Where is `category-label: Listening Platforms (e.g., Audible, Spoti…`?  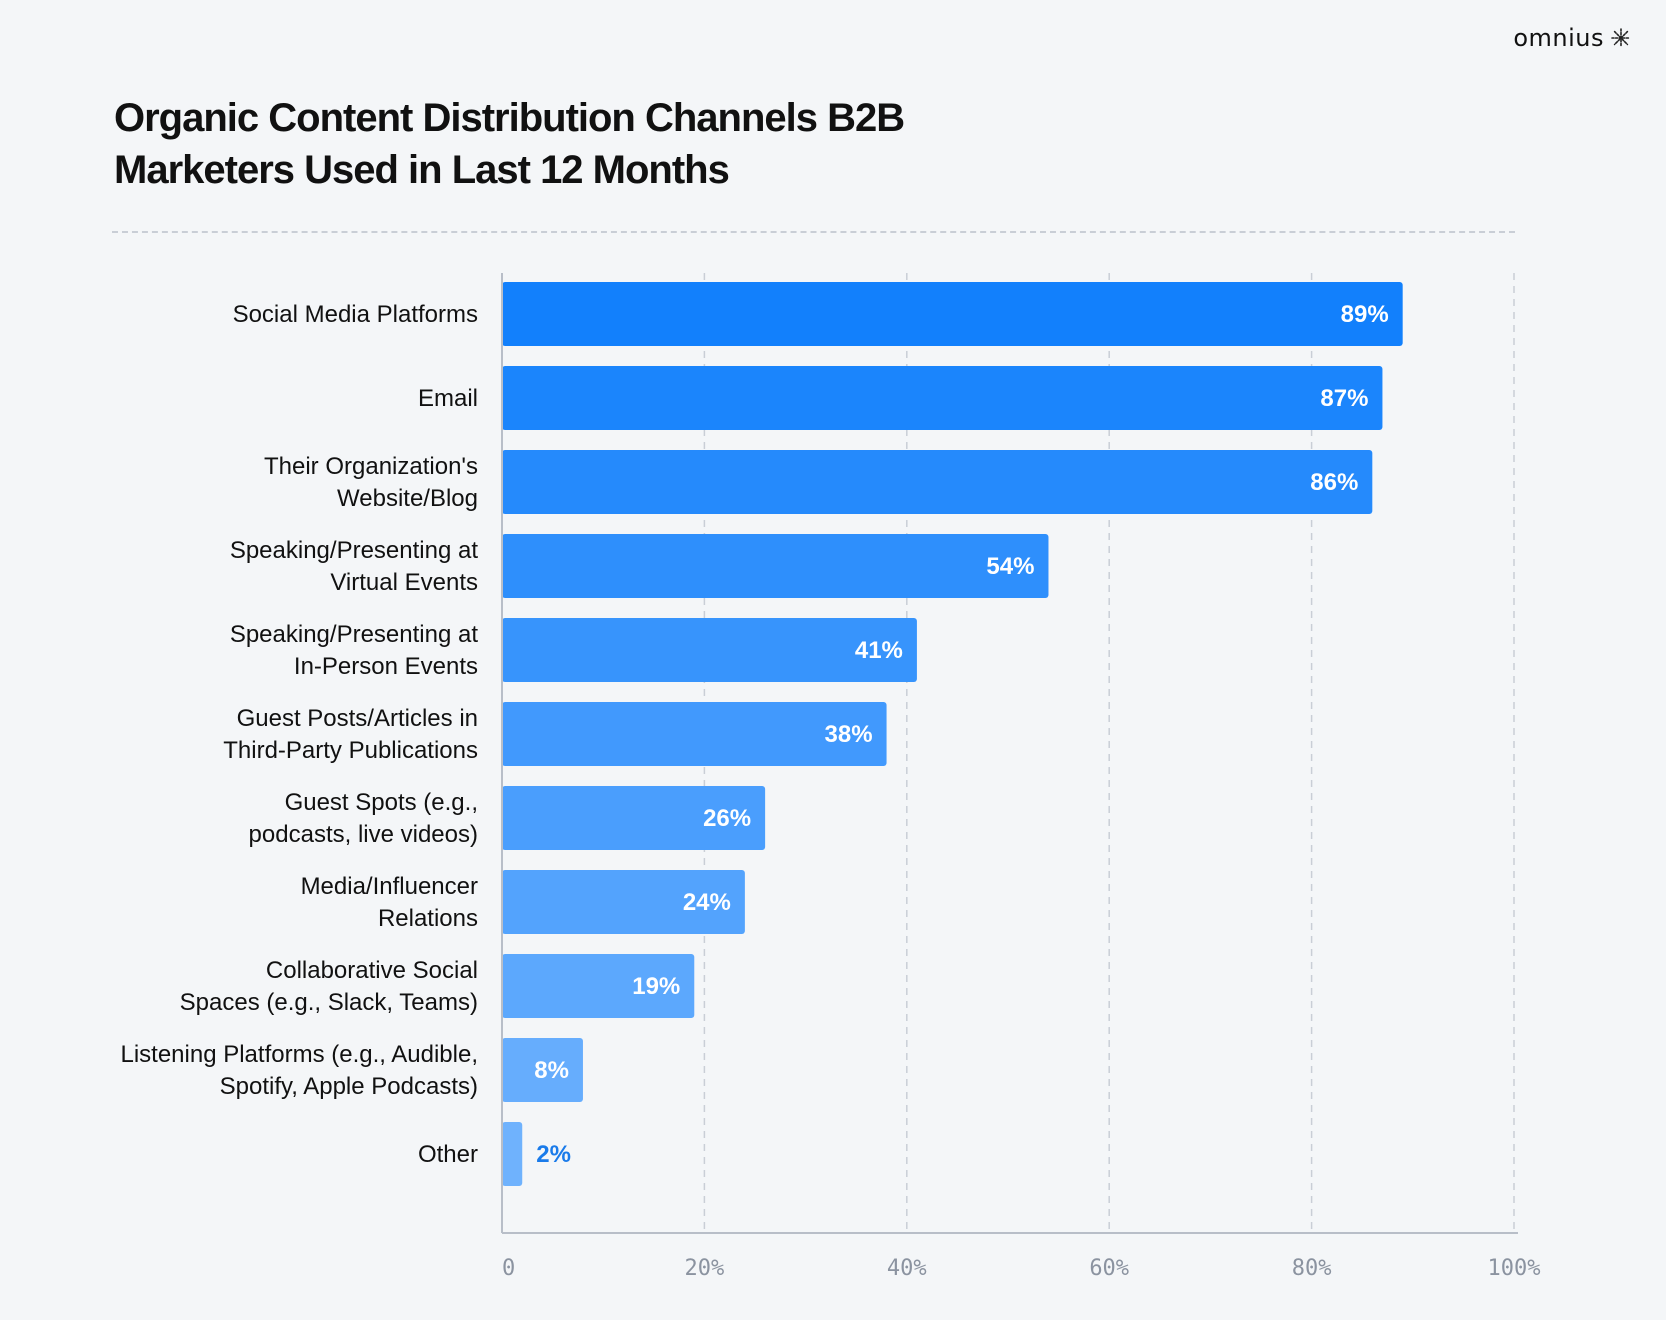 category-label: Listening Platforms (e.g., Audible, Spoti… is located at coordinates (299, 1070).